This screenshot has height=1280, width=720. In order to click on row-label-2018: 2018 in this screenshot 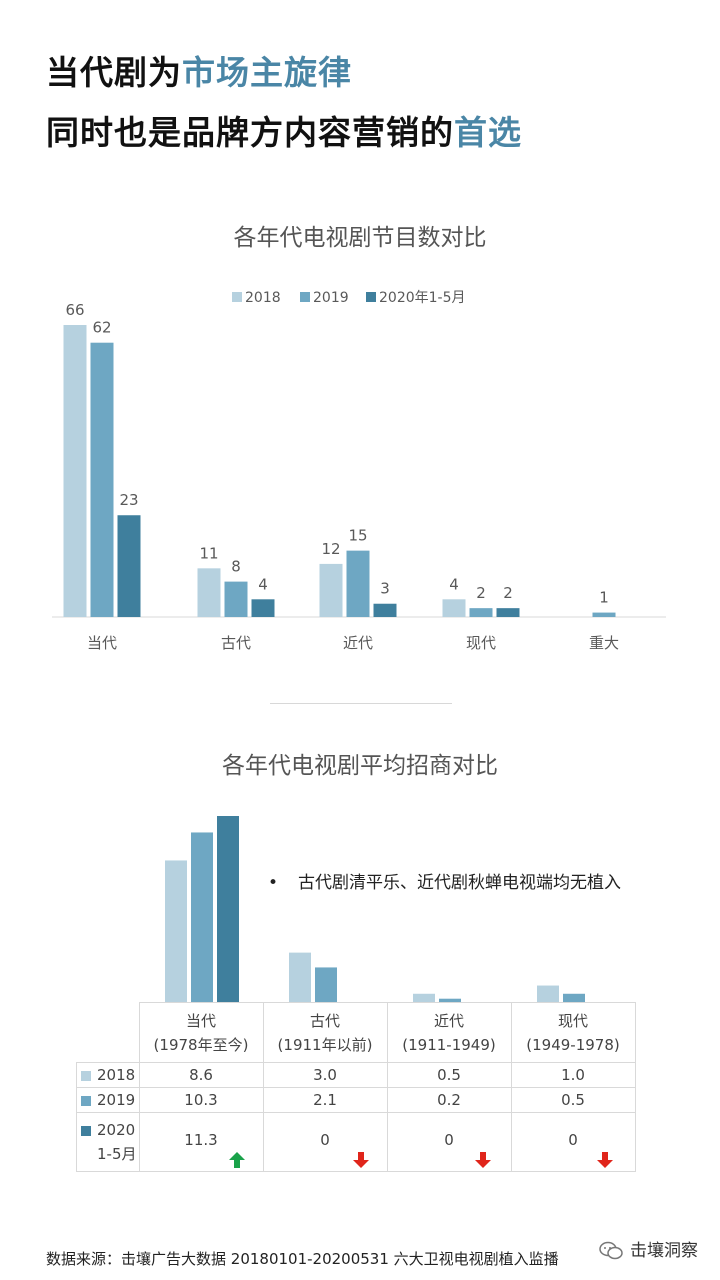, I will do `click(108, 1075)`.